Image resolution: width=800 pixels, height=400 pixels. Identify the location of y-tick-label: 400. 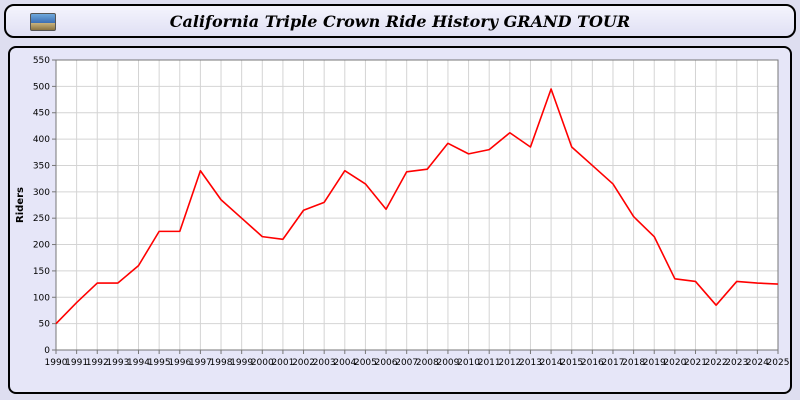
(41, 140).